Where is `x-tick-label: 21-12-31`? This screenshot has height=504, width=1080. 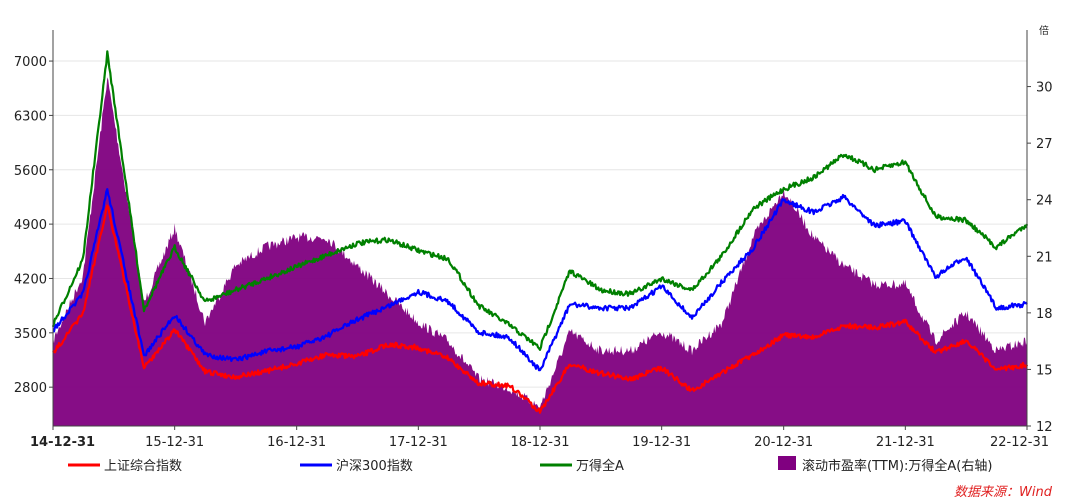 x-tick-label: 21-12-31 is located at coordinates (905, 442).